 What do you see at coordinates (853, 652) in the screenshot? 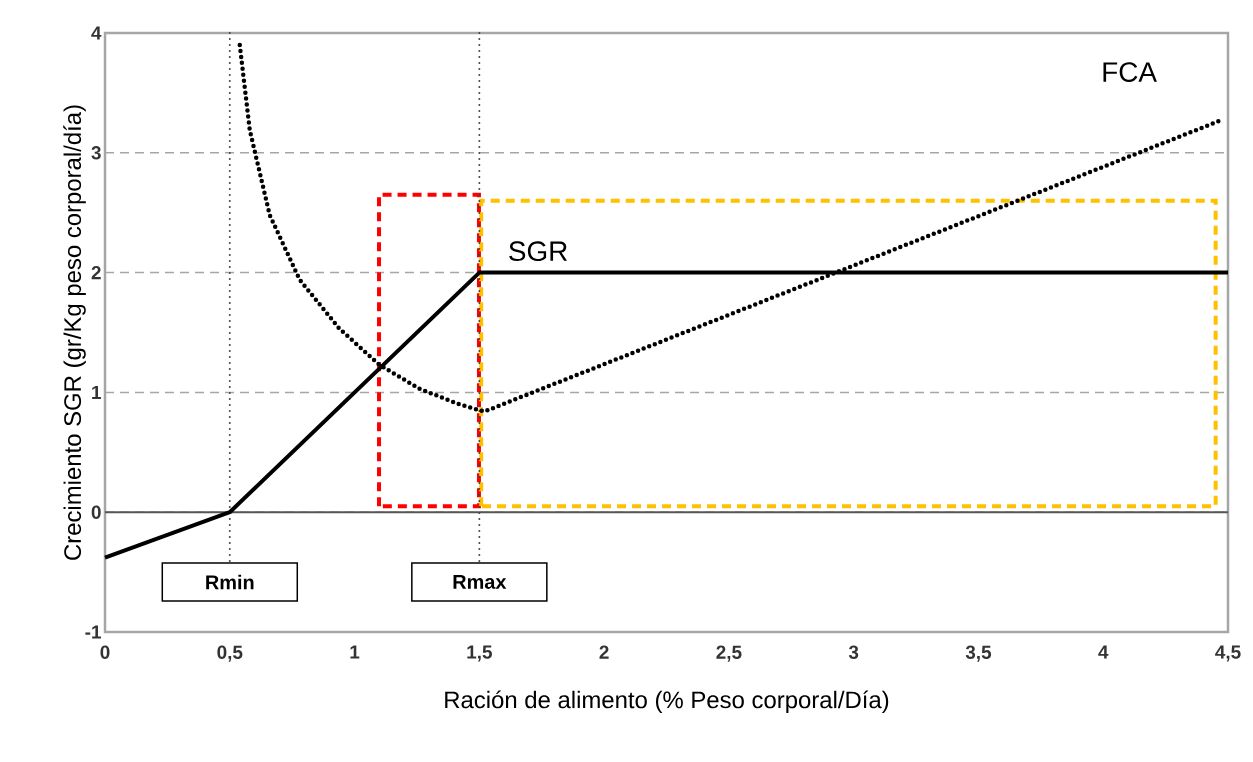
I see `x-tick-label: 3` at bounding box center [853, 652].